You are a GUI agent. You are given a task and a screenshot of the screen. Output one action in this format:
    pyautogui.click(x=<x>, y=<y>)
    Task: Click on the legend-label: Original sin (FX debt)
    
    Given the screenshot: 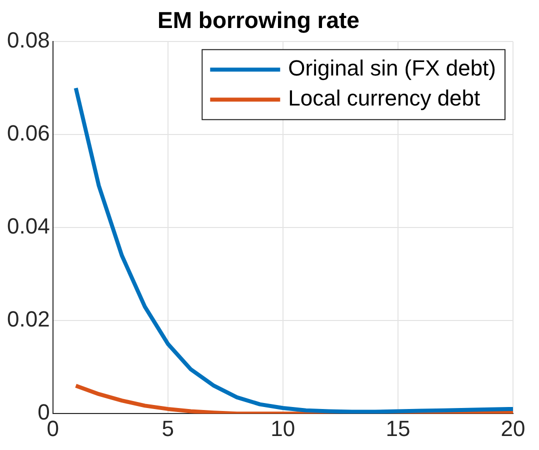 What is the action you would take?
    pyautogui.click(x=392, y=68)
    